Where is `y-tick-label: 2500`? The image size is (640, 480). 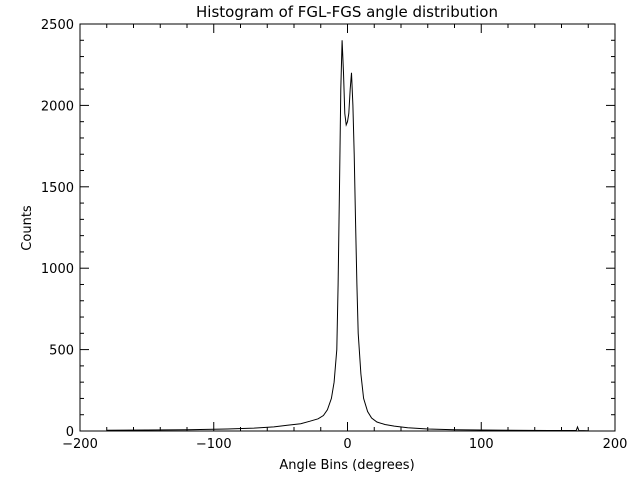 y-tick-label: 2500 is located at coordinates (57, 25).